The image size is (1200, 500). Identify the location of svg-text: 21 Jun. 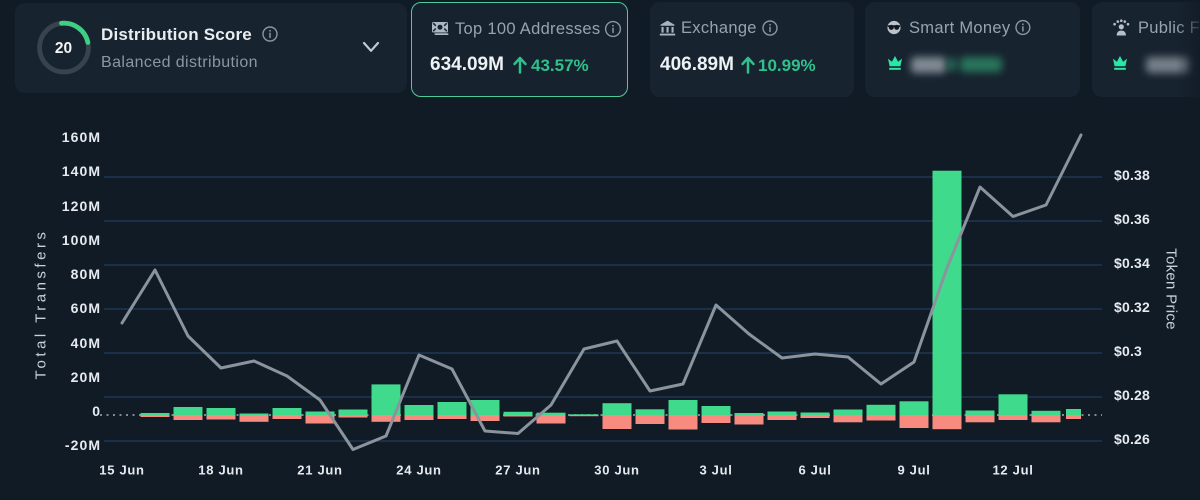
(319, 470).